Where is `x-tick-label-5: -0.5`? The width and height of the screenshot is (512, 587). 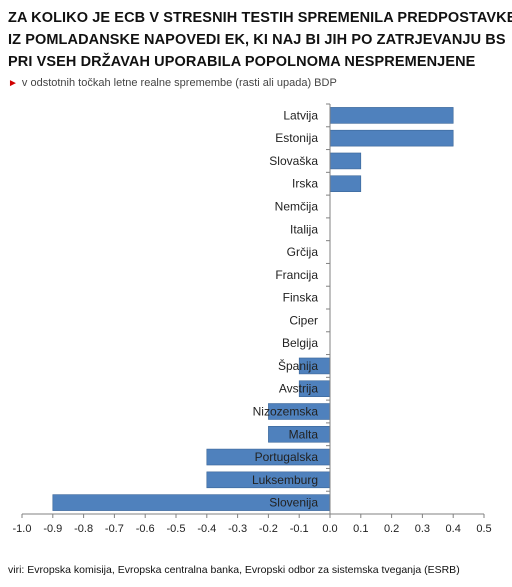 x-tick-label-5: -0.5 is located at coordinates (176, 529).